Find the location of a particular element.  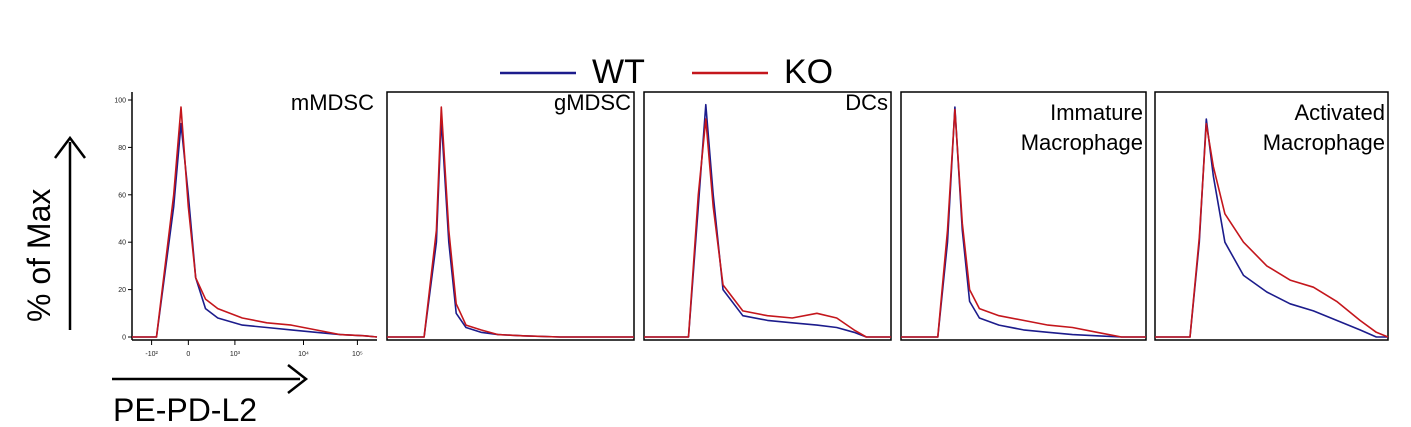

panel-5: Activated Macrophage is located at coordinates (1271, 216).